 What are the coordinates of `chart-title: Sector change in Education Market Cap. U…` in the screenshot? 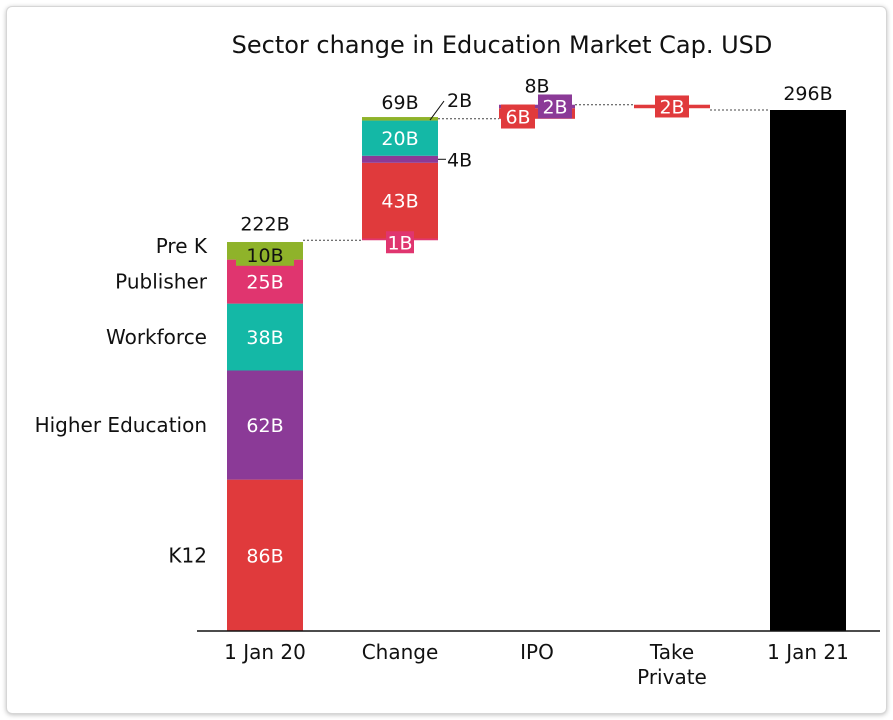 It's located at (502, 45).